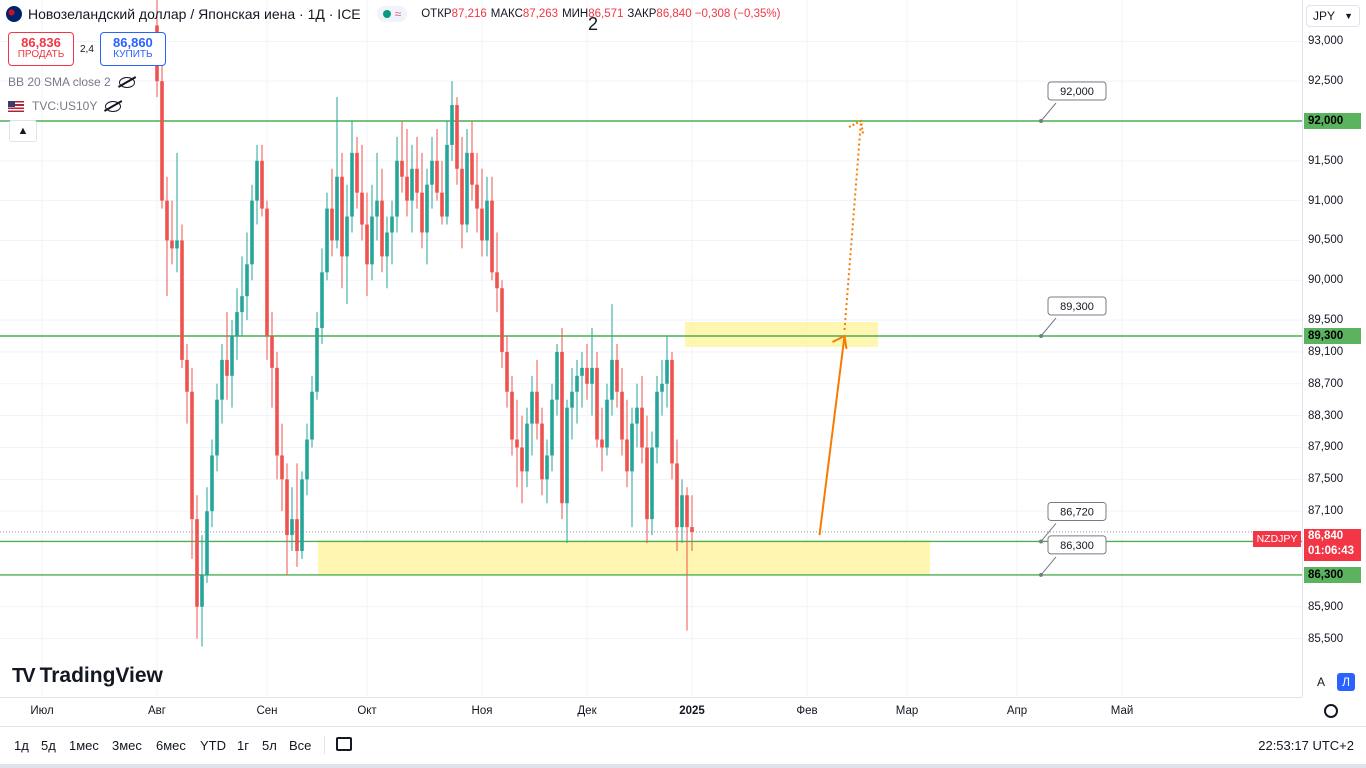  I want to click on timeframe-button: 6мес, so click(171, 745).